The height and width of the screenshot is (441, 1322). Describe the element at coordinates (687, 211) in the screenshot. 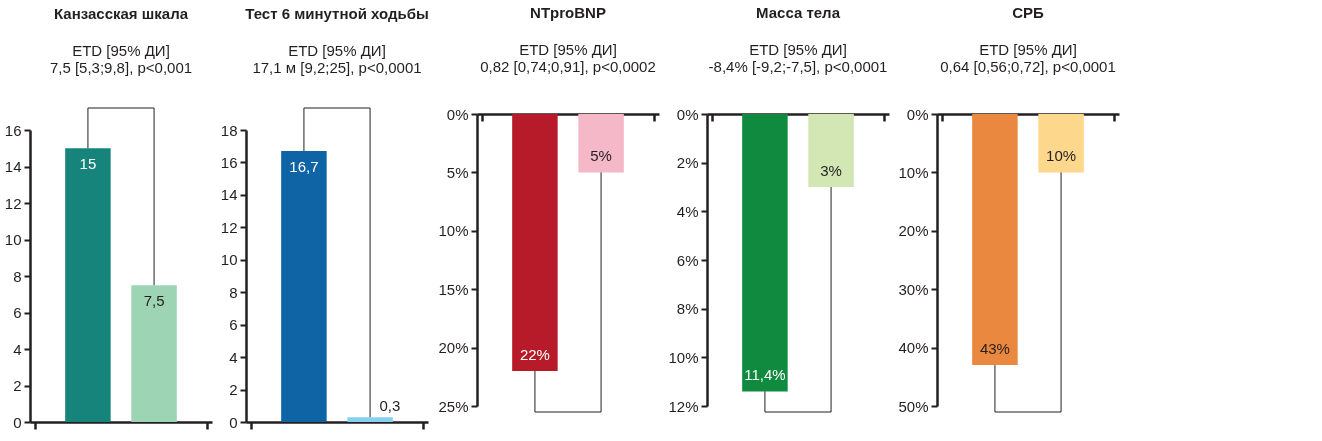

I see `y-tick-label: 4%` at that location.